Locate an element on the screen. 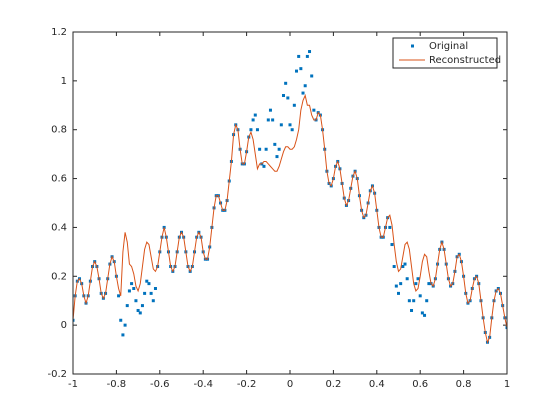 Image resolution: width=560 pixels, height=420 pixels. x-tick-label: -0.6 is located at coordinates (160, 384).